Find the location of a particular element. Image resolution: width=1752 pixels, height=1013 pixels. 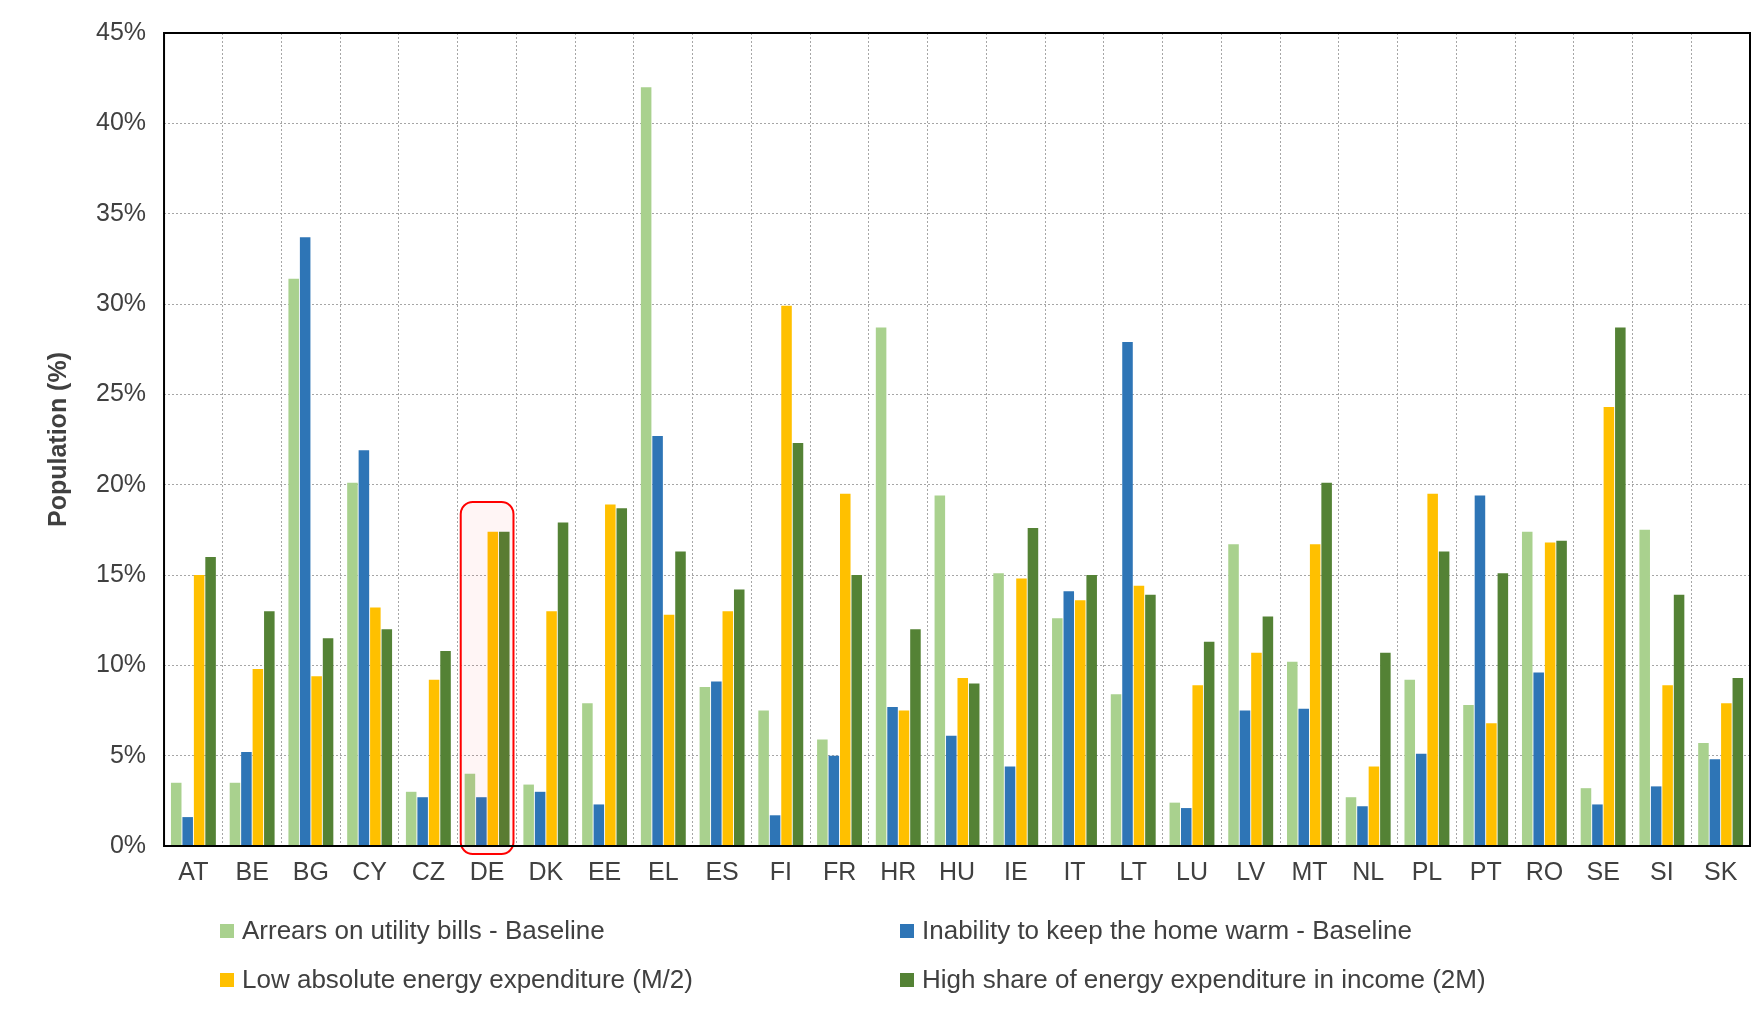

x-tick-label: LU is located at coordinates (1191, 870).